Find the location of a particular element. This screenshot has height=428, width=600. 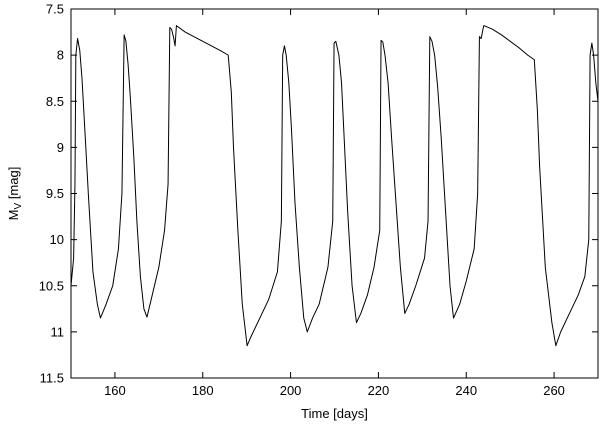

y-axis-label-sub: V is located at coordinates (18, 205).